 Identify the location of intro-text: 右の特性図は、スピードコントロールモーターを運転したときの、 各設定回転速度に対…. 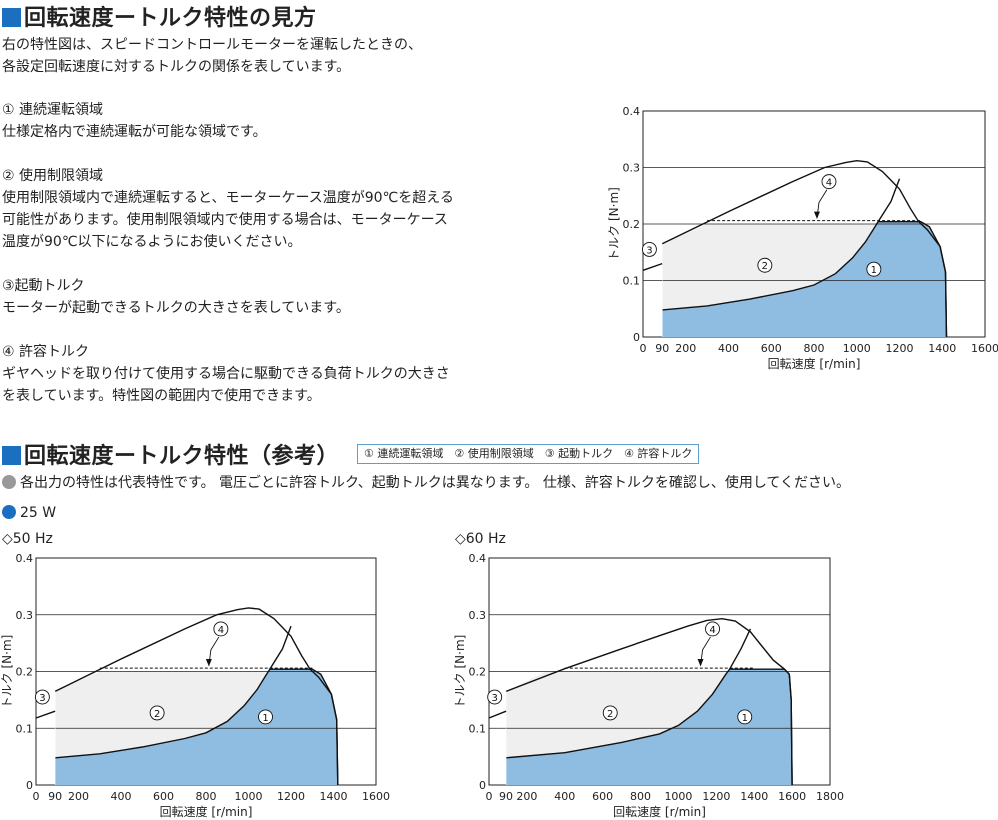
(212, 56).